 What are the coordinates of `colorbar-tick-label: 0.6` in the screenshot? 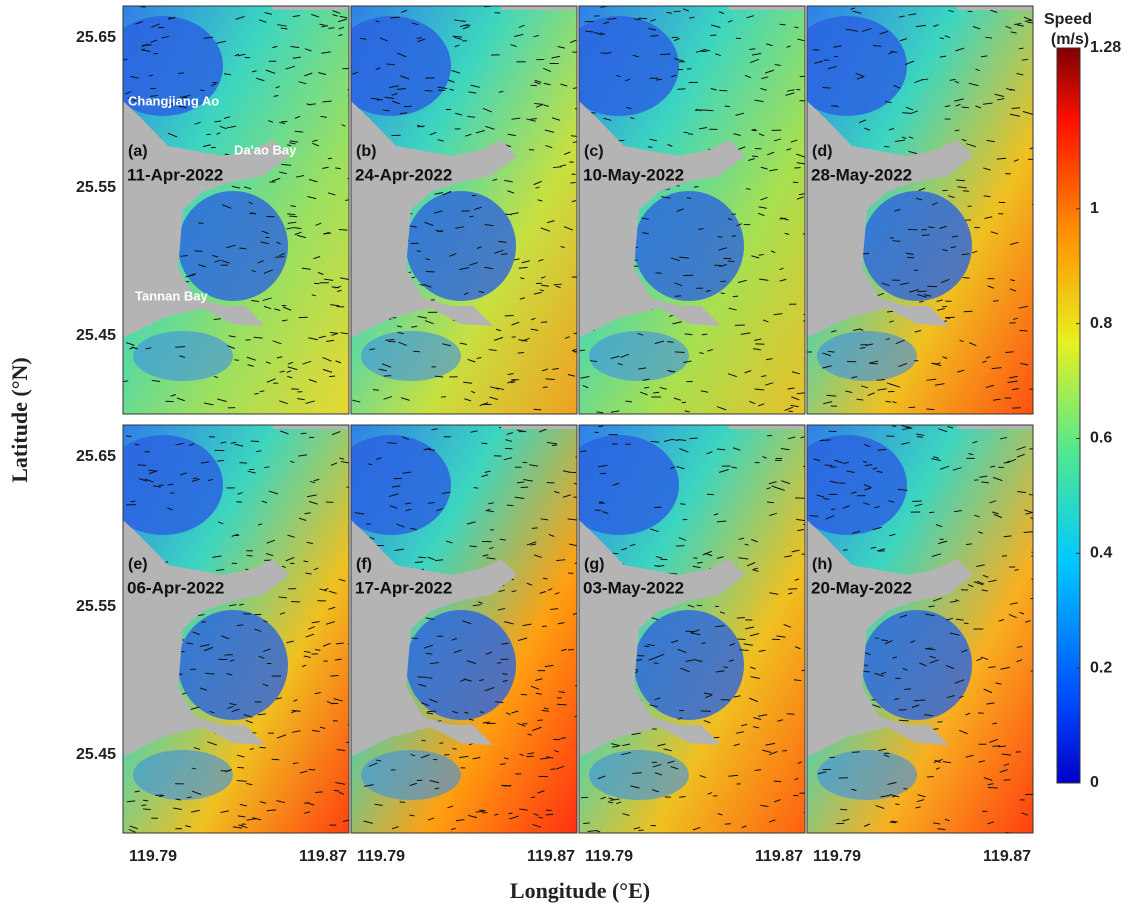 It's located at (1101, 438).